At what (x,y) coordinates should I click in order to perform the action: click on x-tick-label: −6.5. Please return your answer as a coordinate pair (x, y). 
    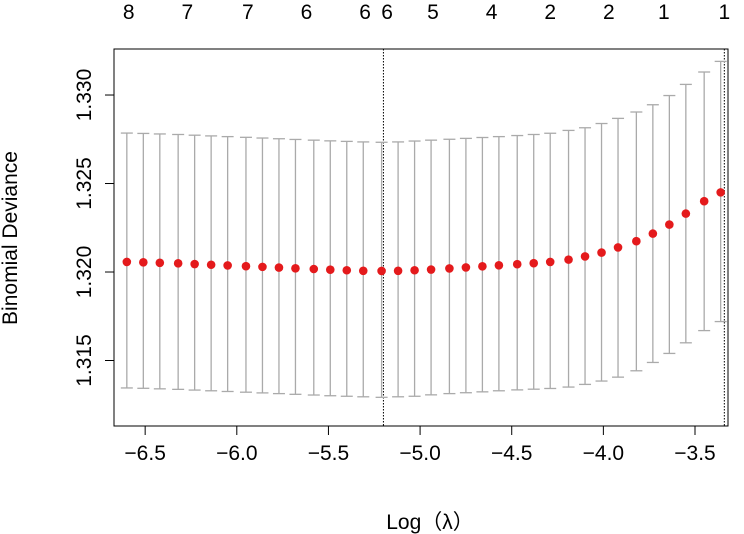
    Looking at the image, I should click on (144, 453).